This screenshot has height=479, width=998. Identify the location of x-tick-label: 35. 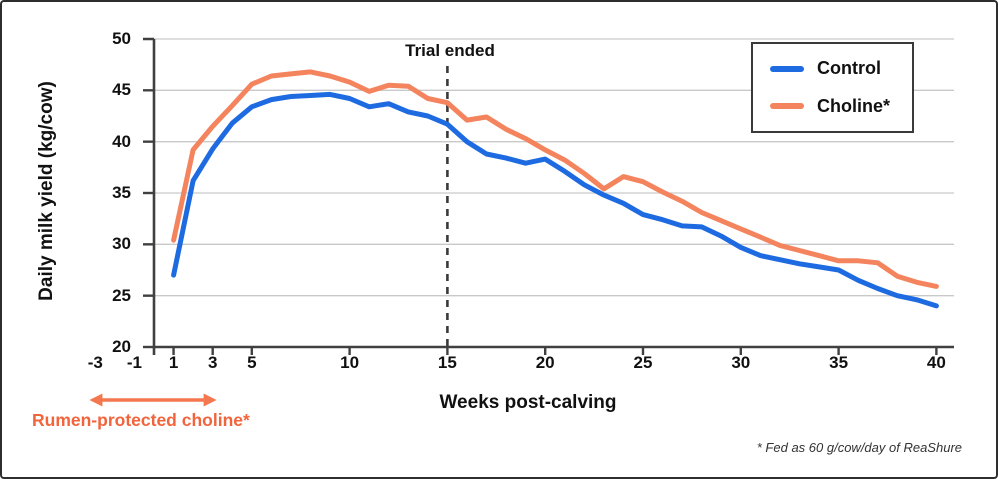
(839, 362).